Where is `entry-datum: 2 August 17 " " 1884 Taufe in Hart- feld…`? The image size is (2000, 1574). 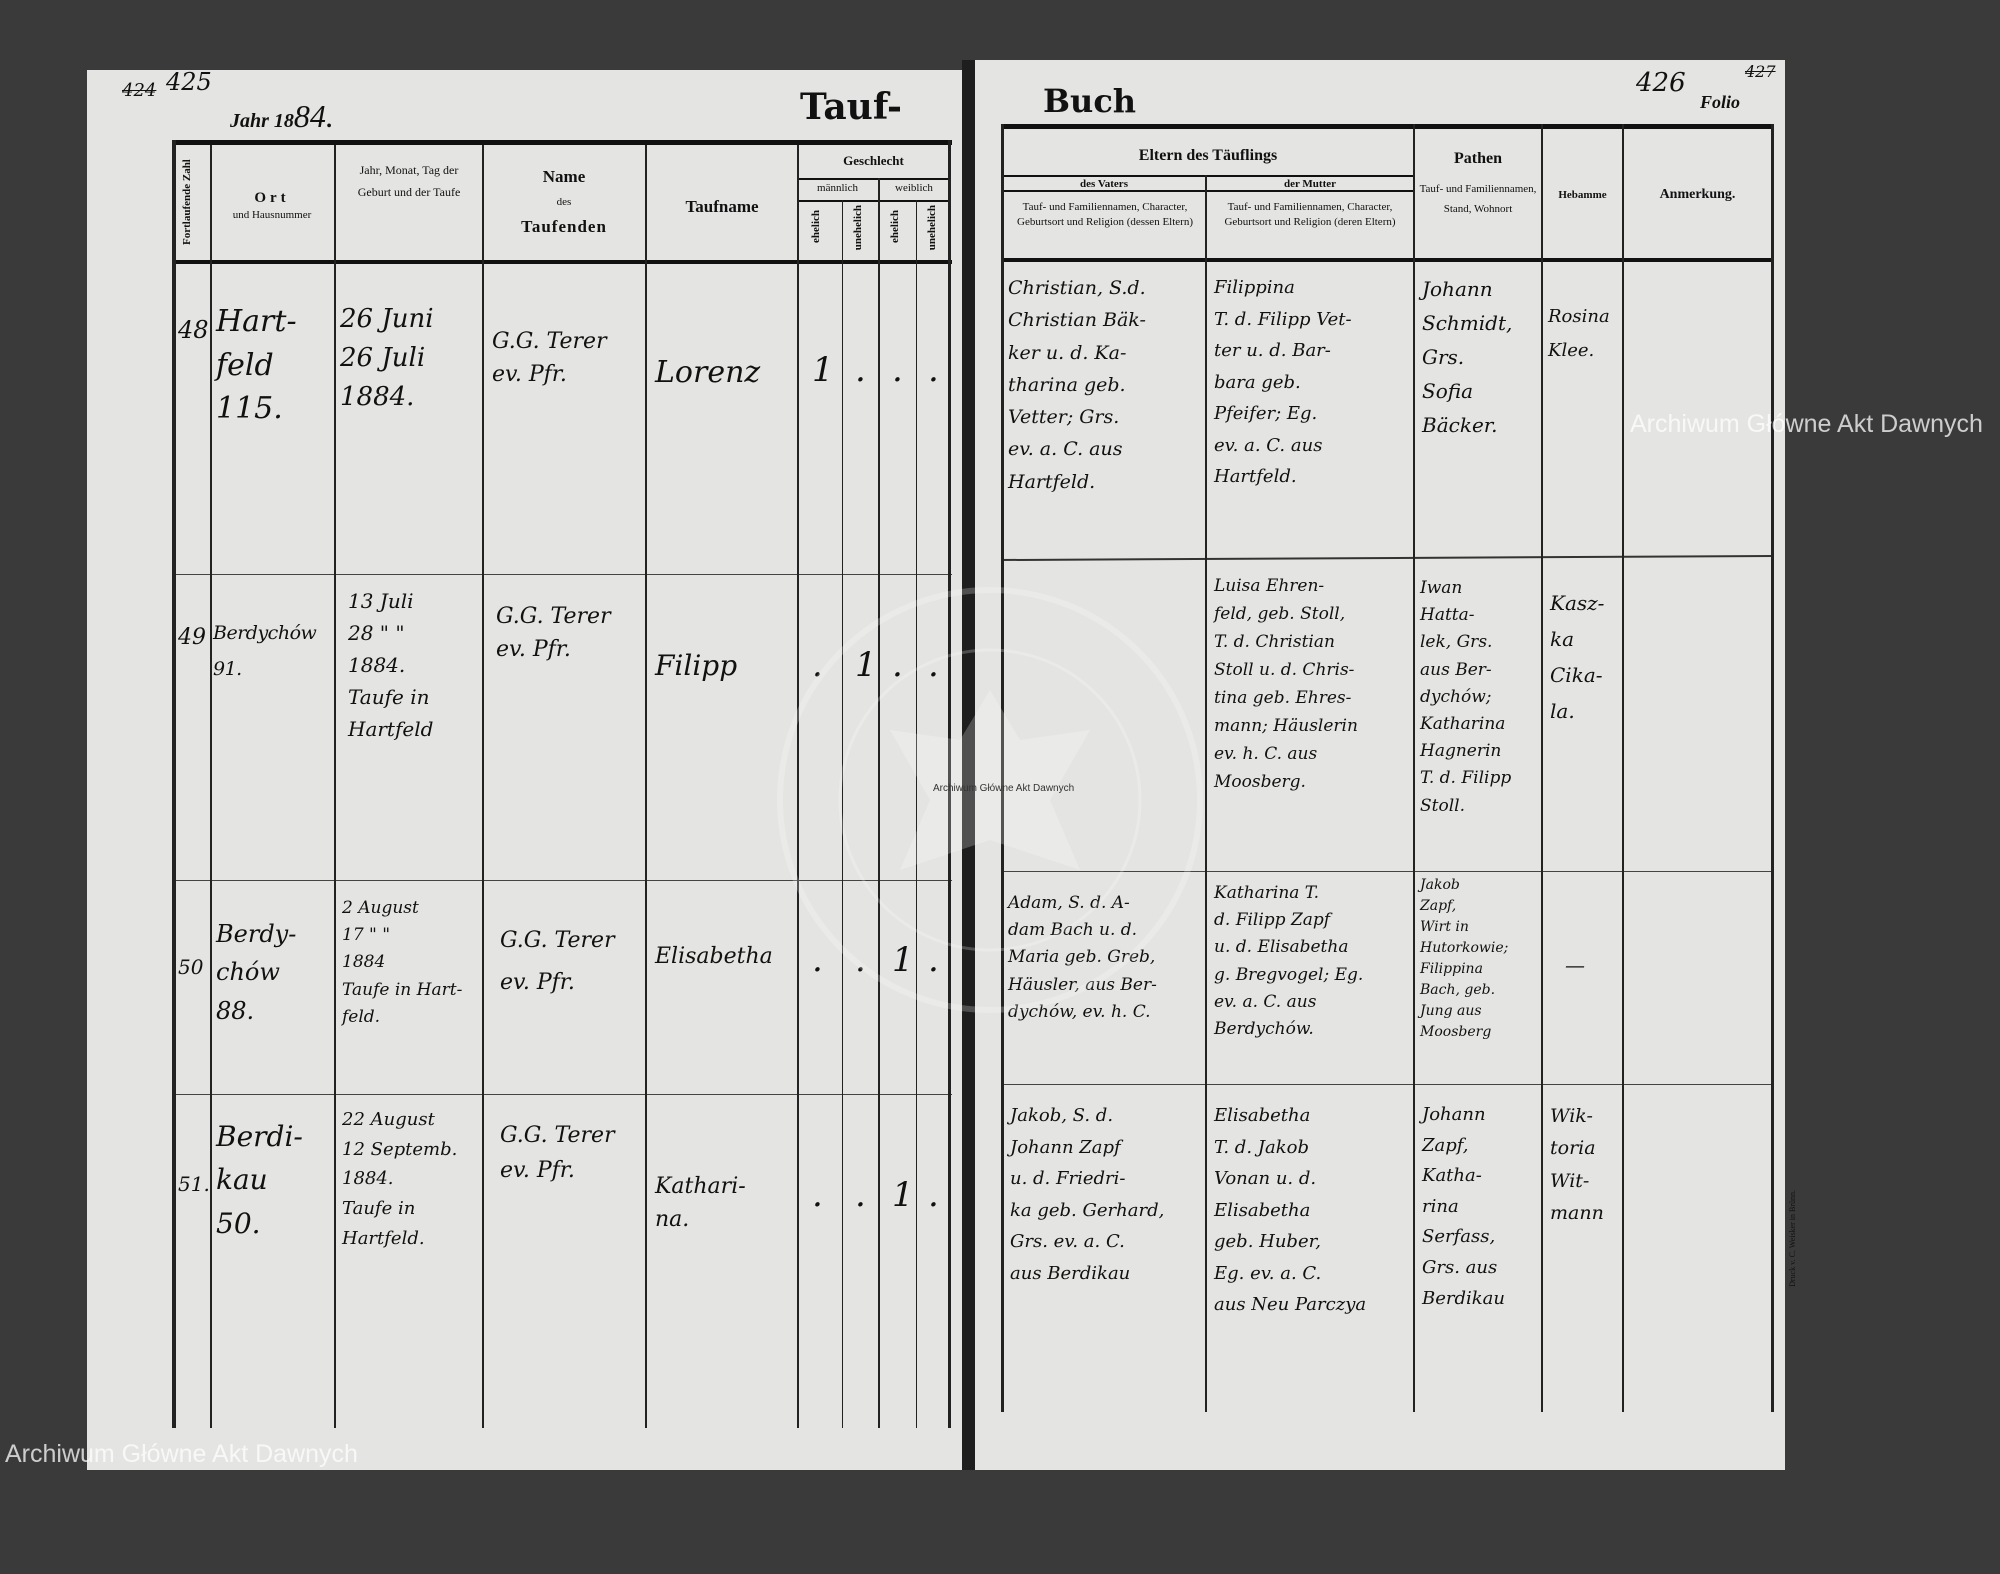
entry-datum: 2 August 17 " " 1884 Taufe in Hart- feld… is located at coordinates (402, 962).